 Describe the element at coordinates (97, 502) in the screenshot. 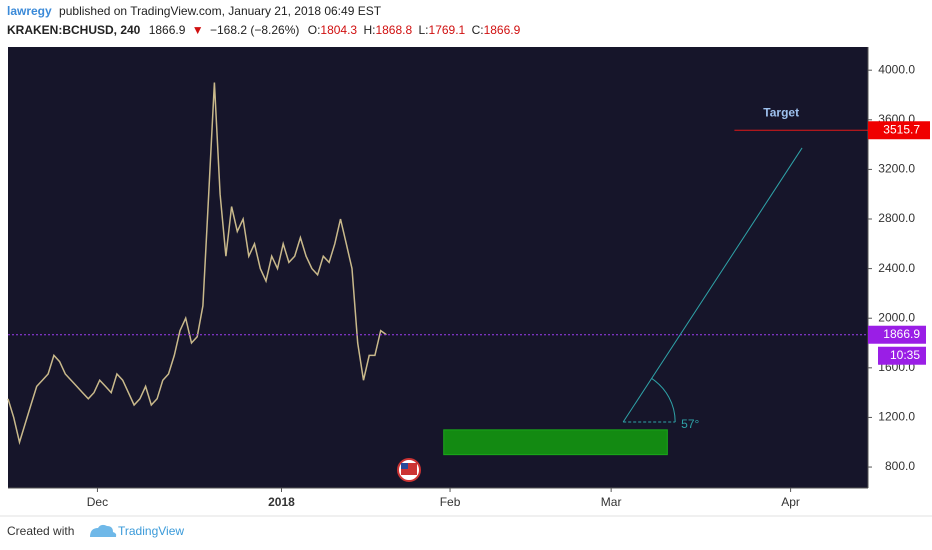

I see `x-tick-label: Dec` at that location.